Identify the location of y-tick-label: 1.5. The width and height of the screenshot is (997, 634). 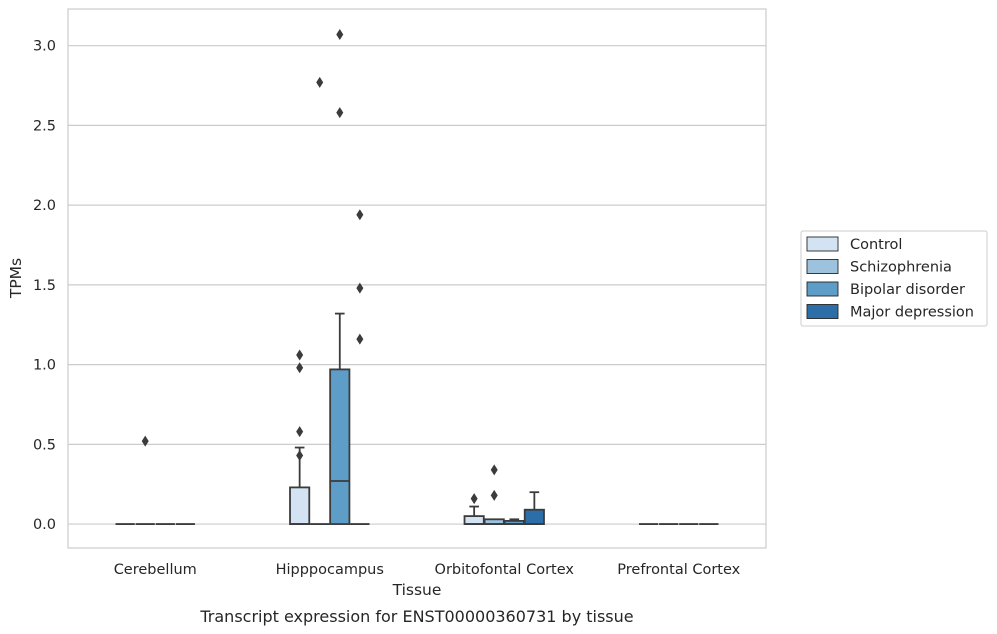
(44, 286).